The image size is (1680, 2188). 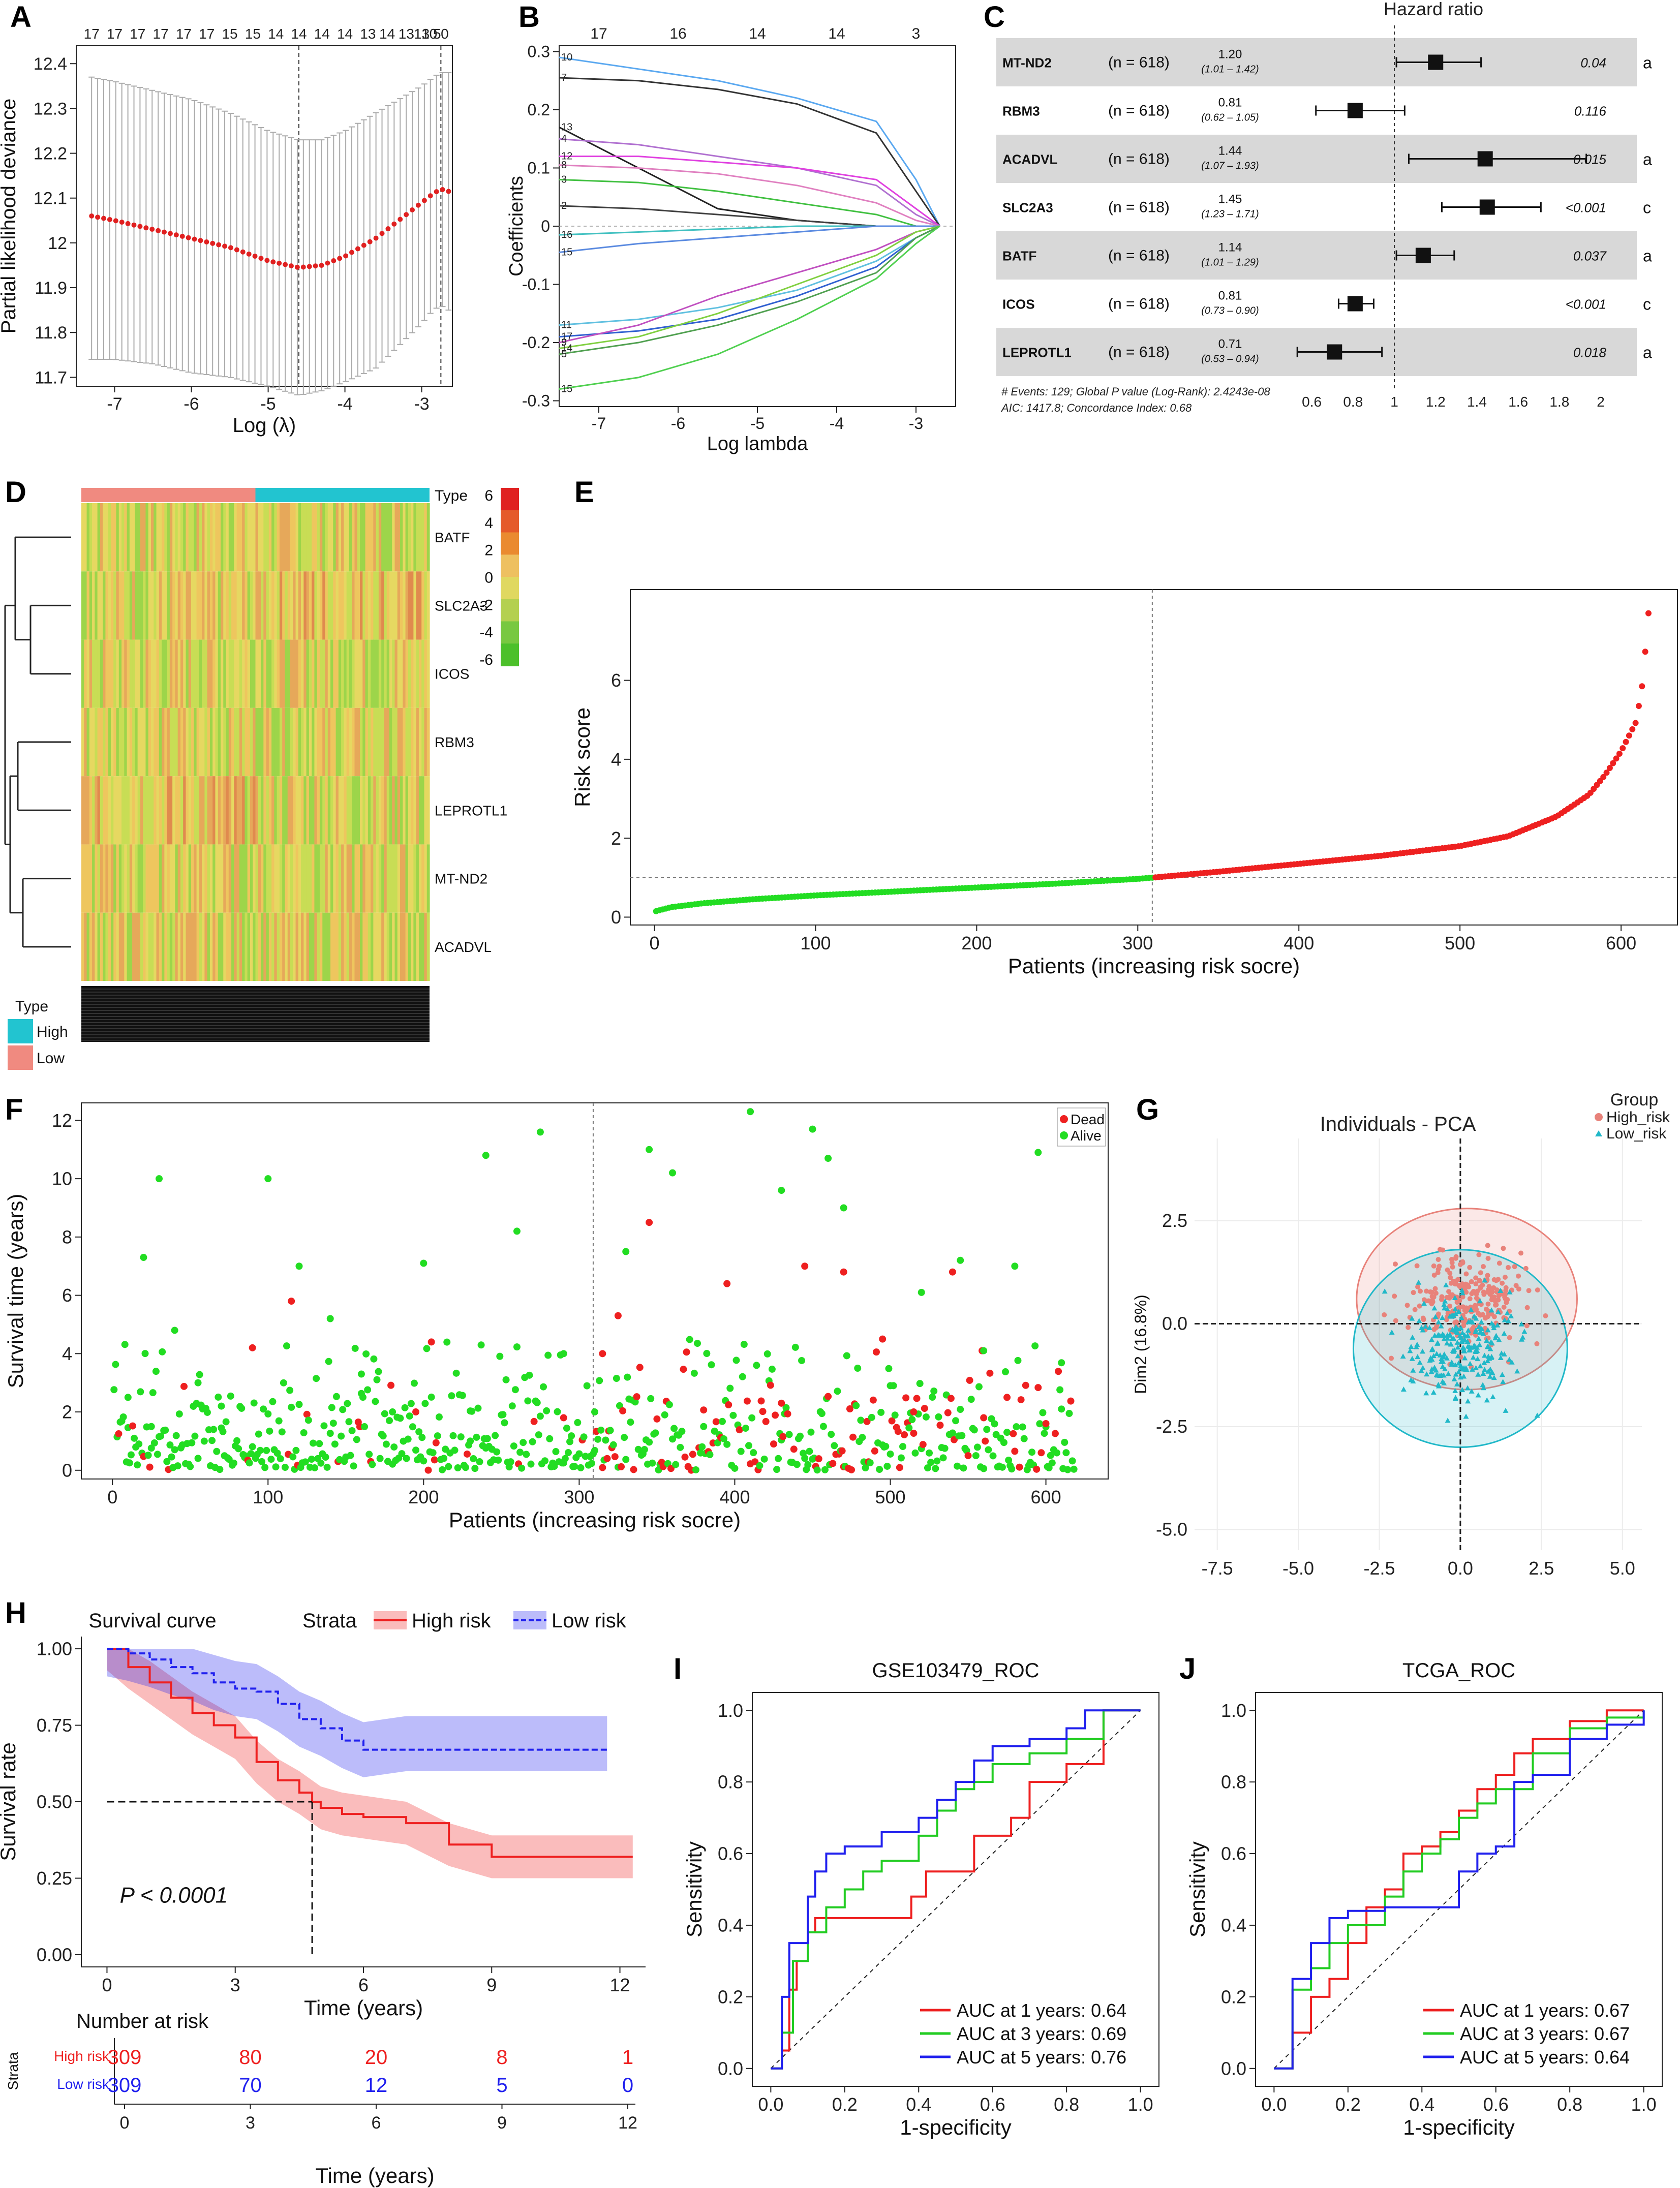 I want to click on y-tick-label: -2.5, so click(x=1171, y=1426).